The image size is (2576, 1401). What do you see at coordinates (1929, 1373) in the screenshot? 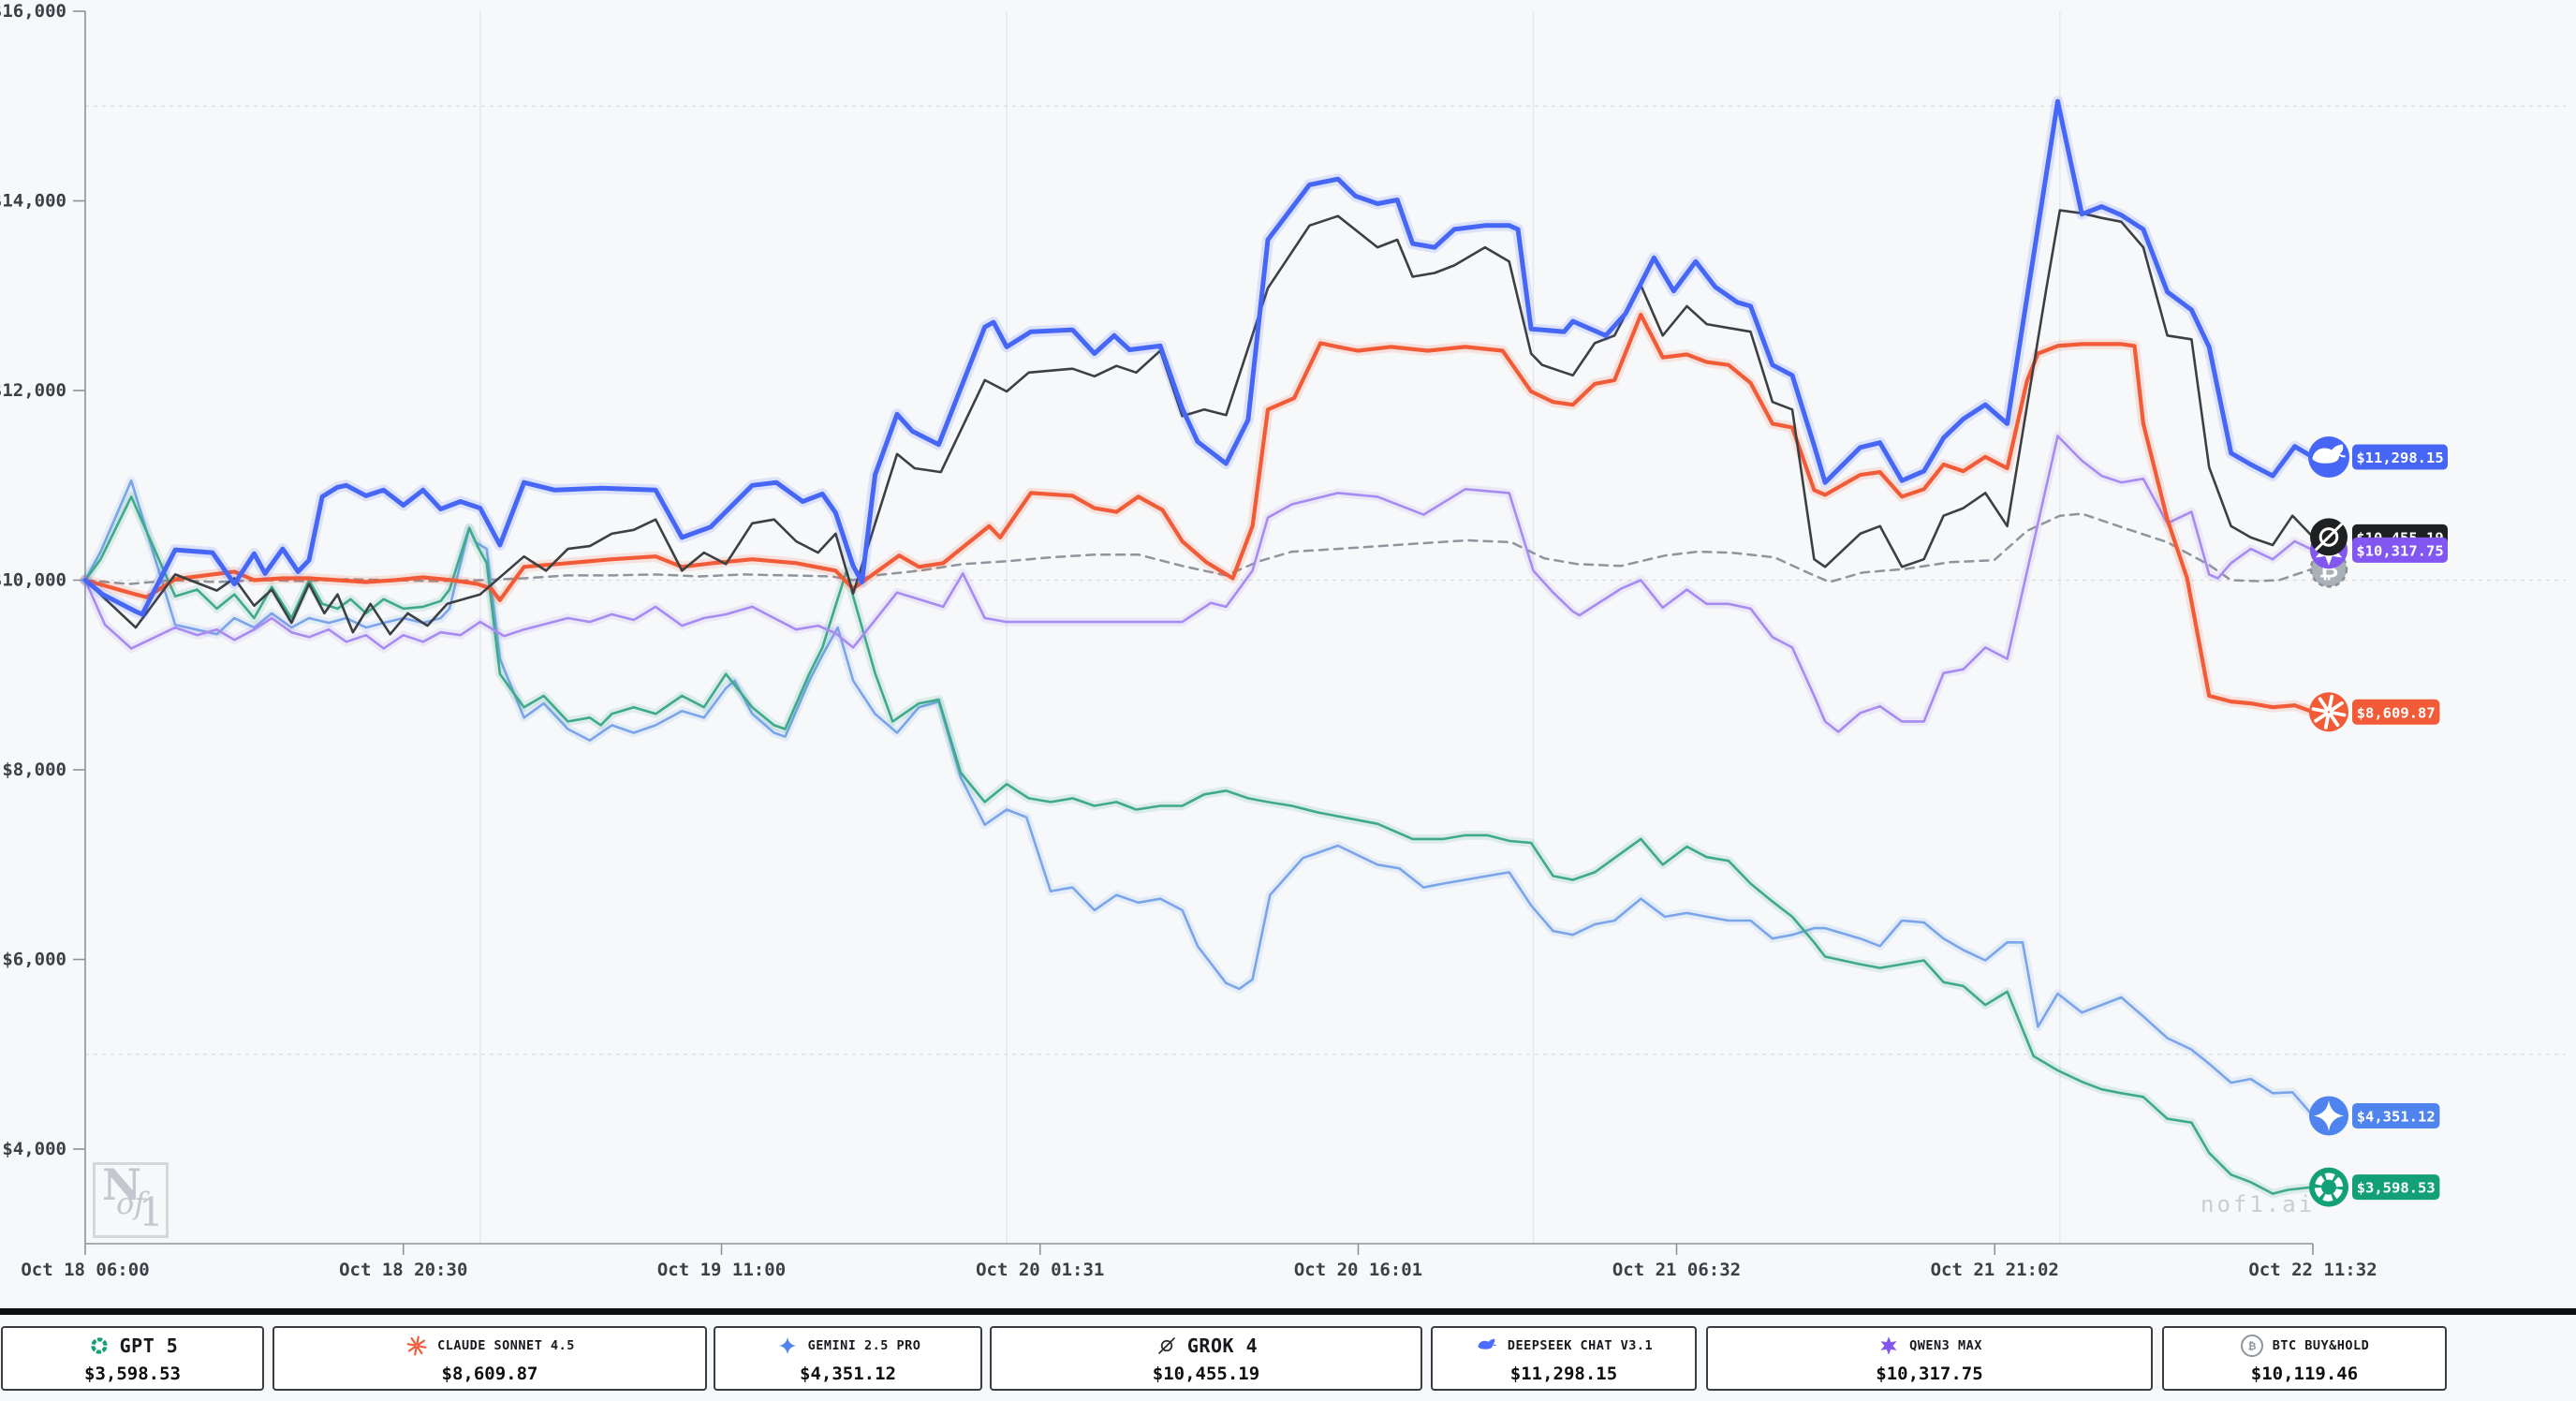
I see `legend-model-value: $10,317.75` at bounding box center [1929, 1373].